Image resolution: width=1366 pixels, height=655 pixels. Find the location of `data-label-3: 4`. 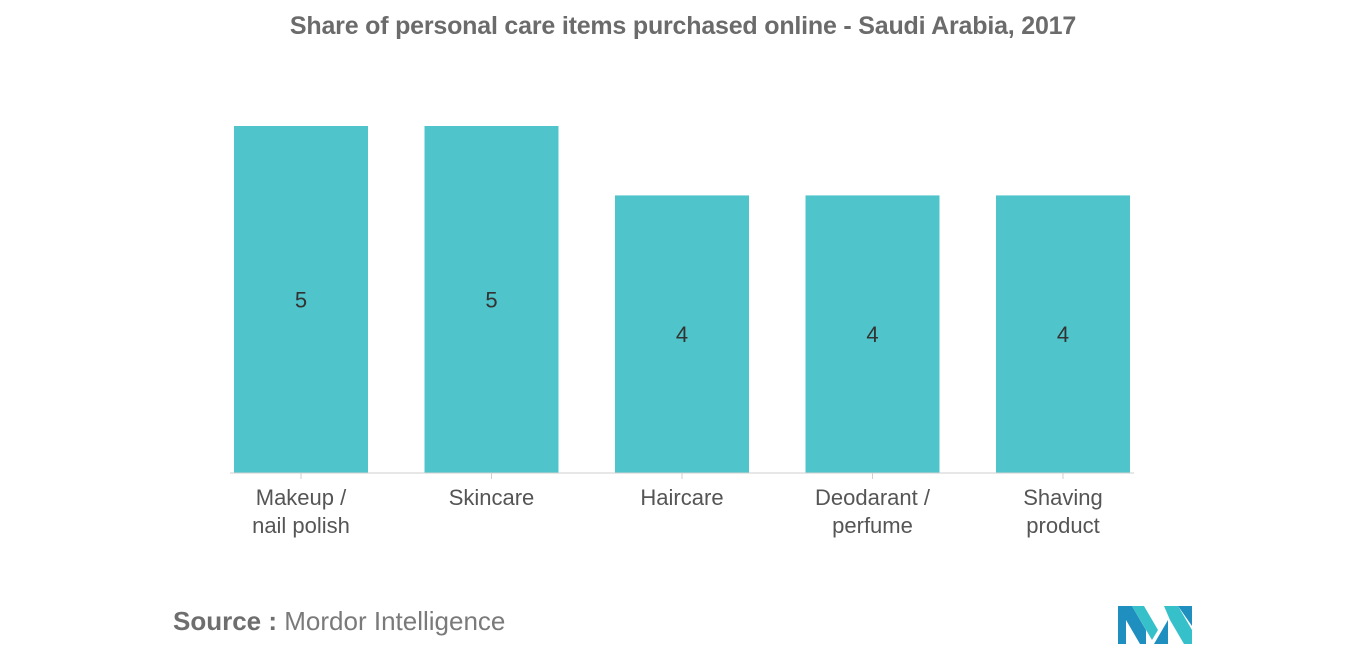

data-label-3: 4 is located at coordinates (872, 334).